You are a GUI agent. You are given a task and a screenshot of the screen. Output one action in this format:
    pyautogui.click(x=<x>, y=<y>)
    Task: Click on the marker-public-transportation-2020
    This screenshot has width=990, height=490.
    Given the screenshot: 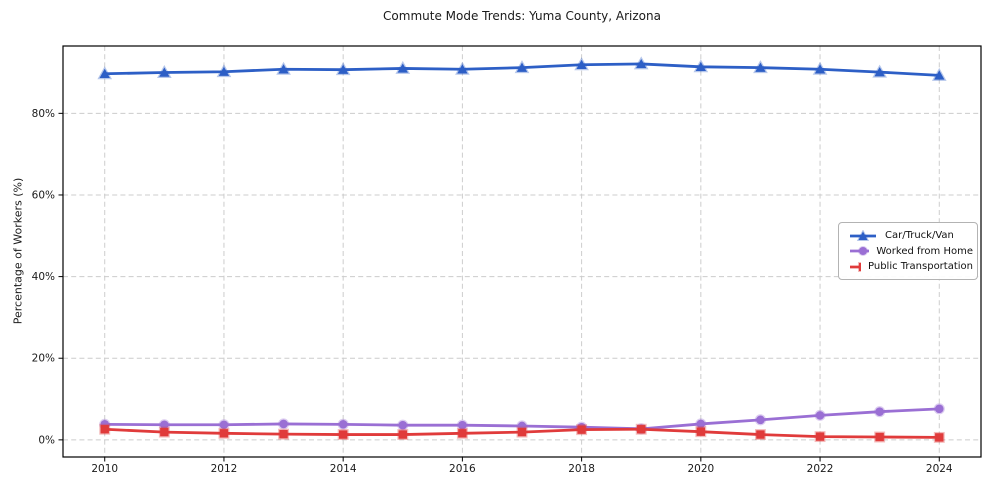 What is the action you would take?
    pyautogui.click(x=701, y=432)
    